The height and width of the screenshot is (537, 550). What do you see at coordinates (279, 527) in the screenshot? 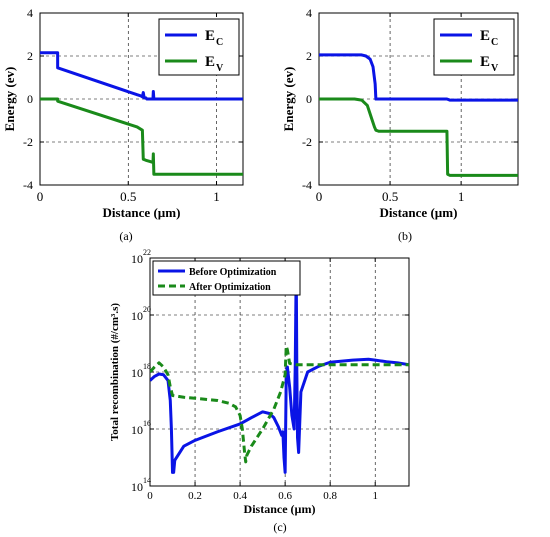
I see `panel-label: (c)` at bounding box center [279, 527].